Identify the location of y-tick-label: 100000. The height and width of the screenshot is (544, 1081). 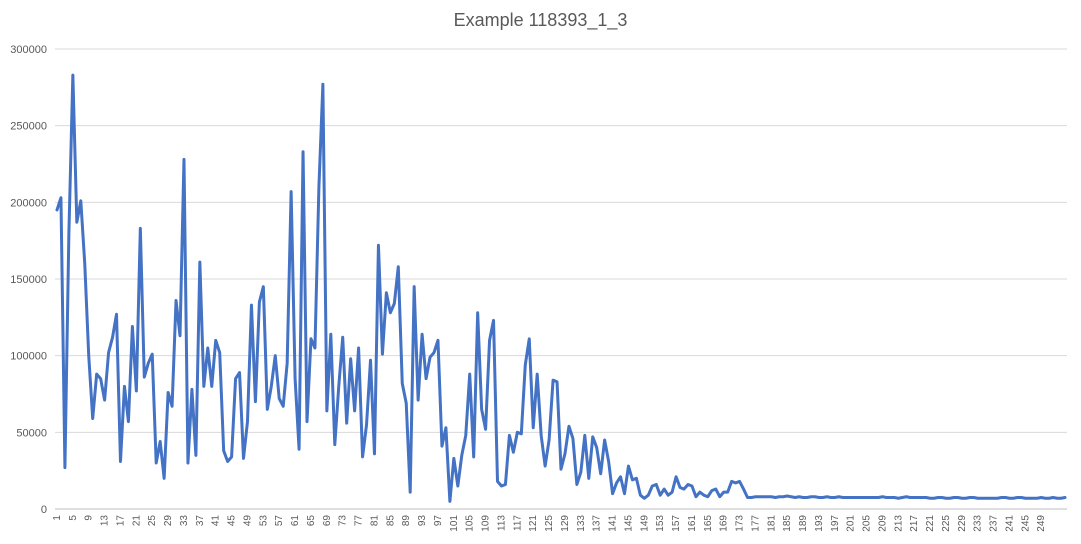
(28, 357).